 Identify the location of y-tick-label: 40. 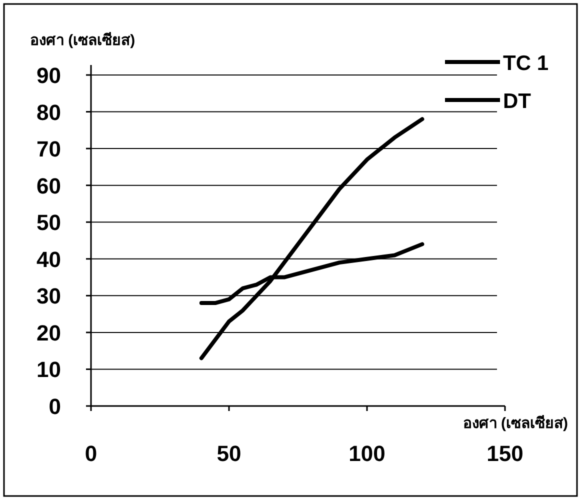
(48, 259).